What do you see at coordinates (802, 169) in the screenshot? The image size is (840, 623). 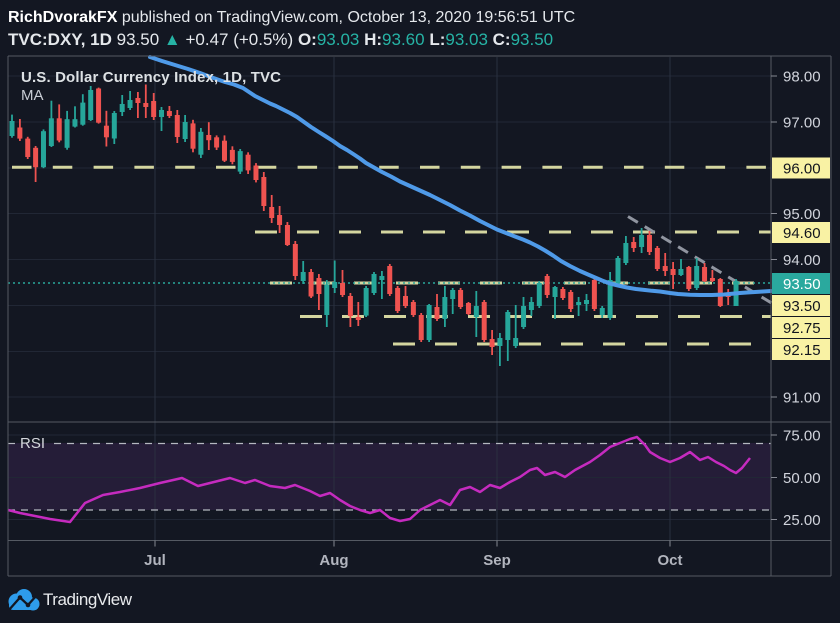 I see `svg-text: 96.00` at bounding box center [802, 169].